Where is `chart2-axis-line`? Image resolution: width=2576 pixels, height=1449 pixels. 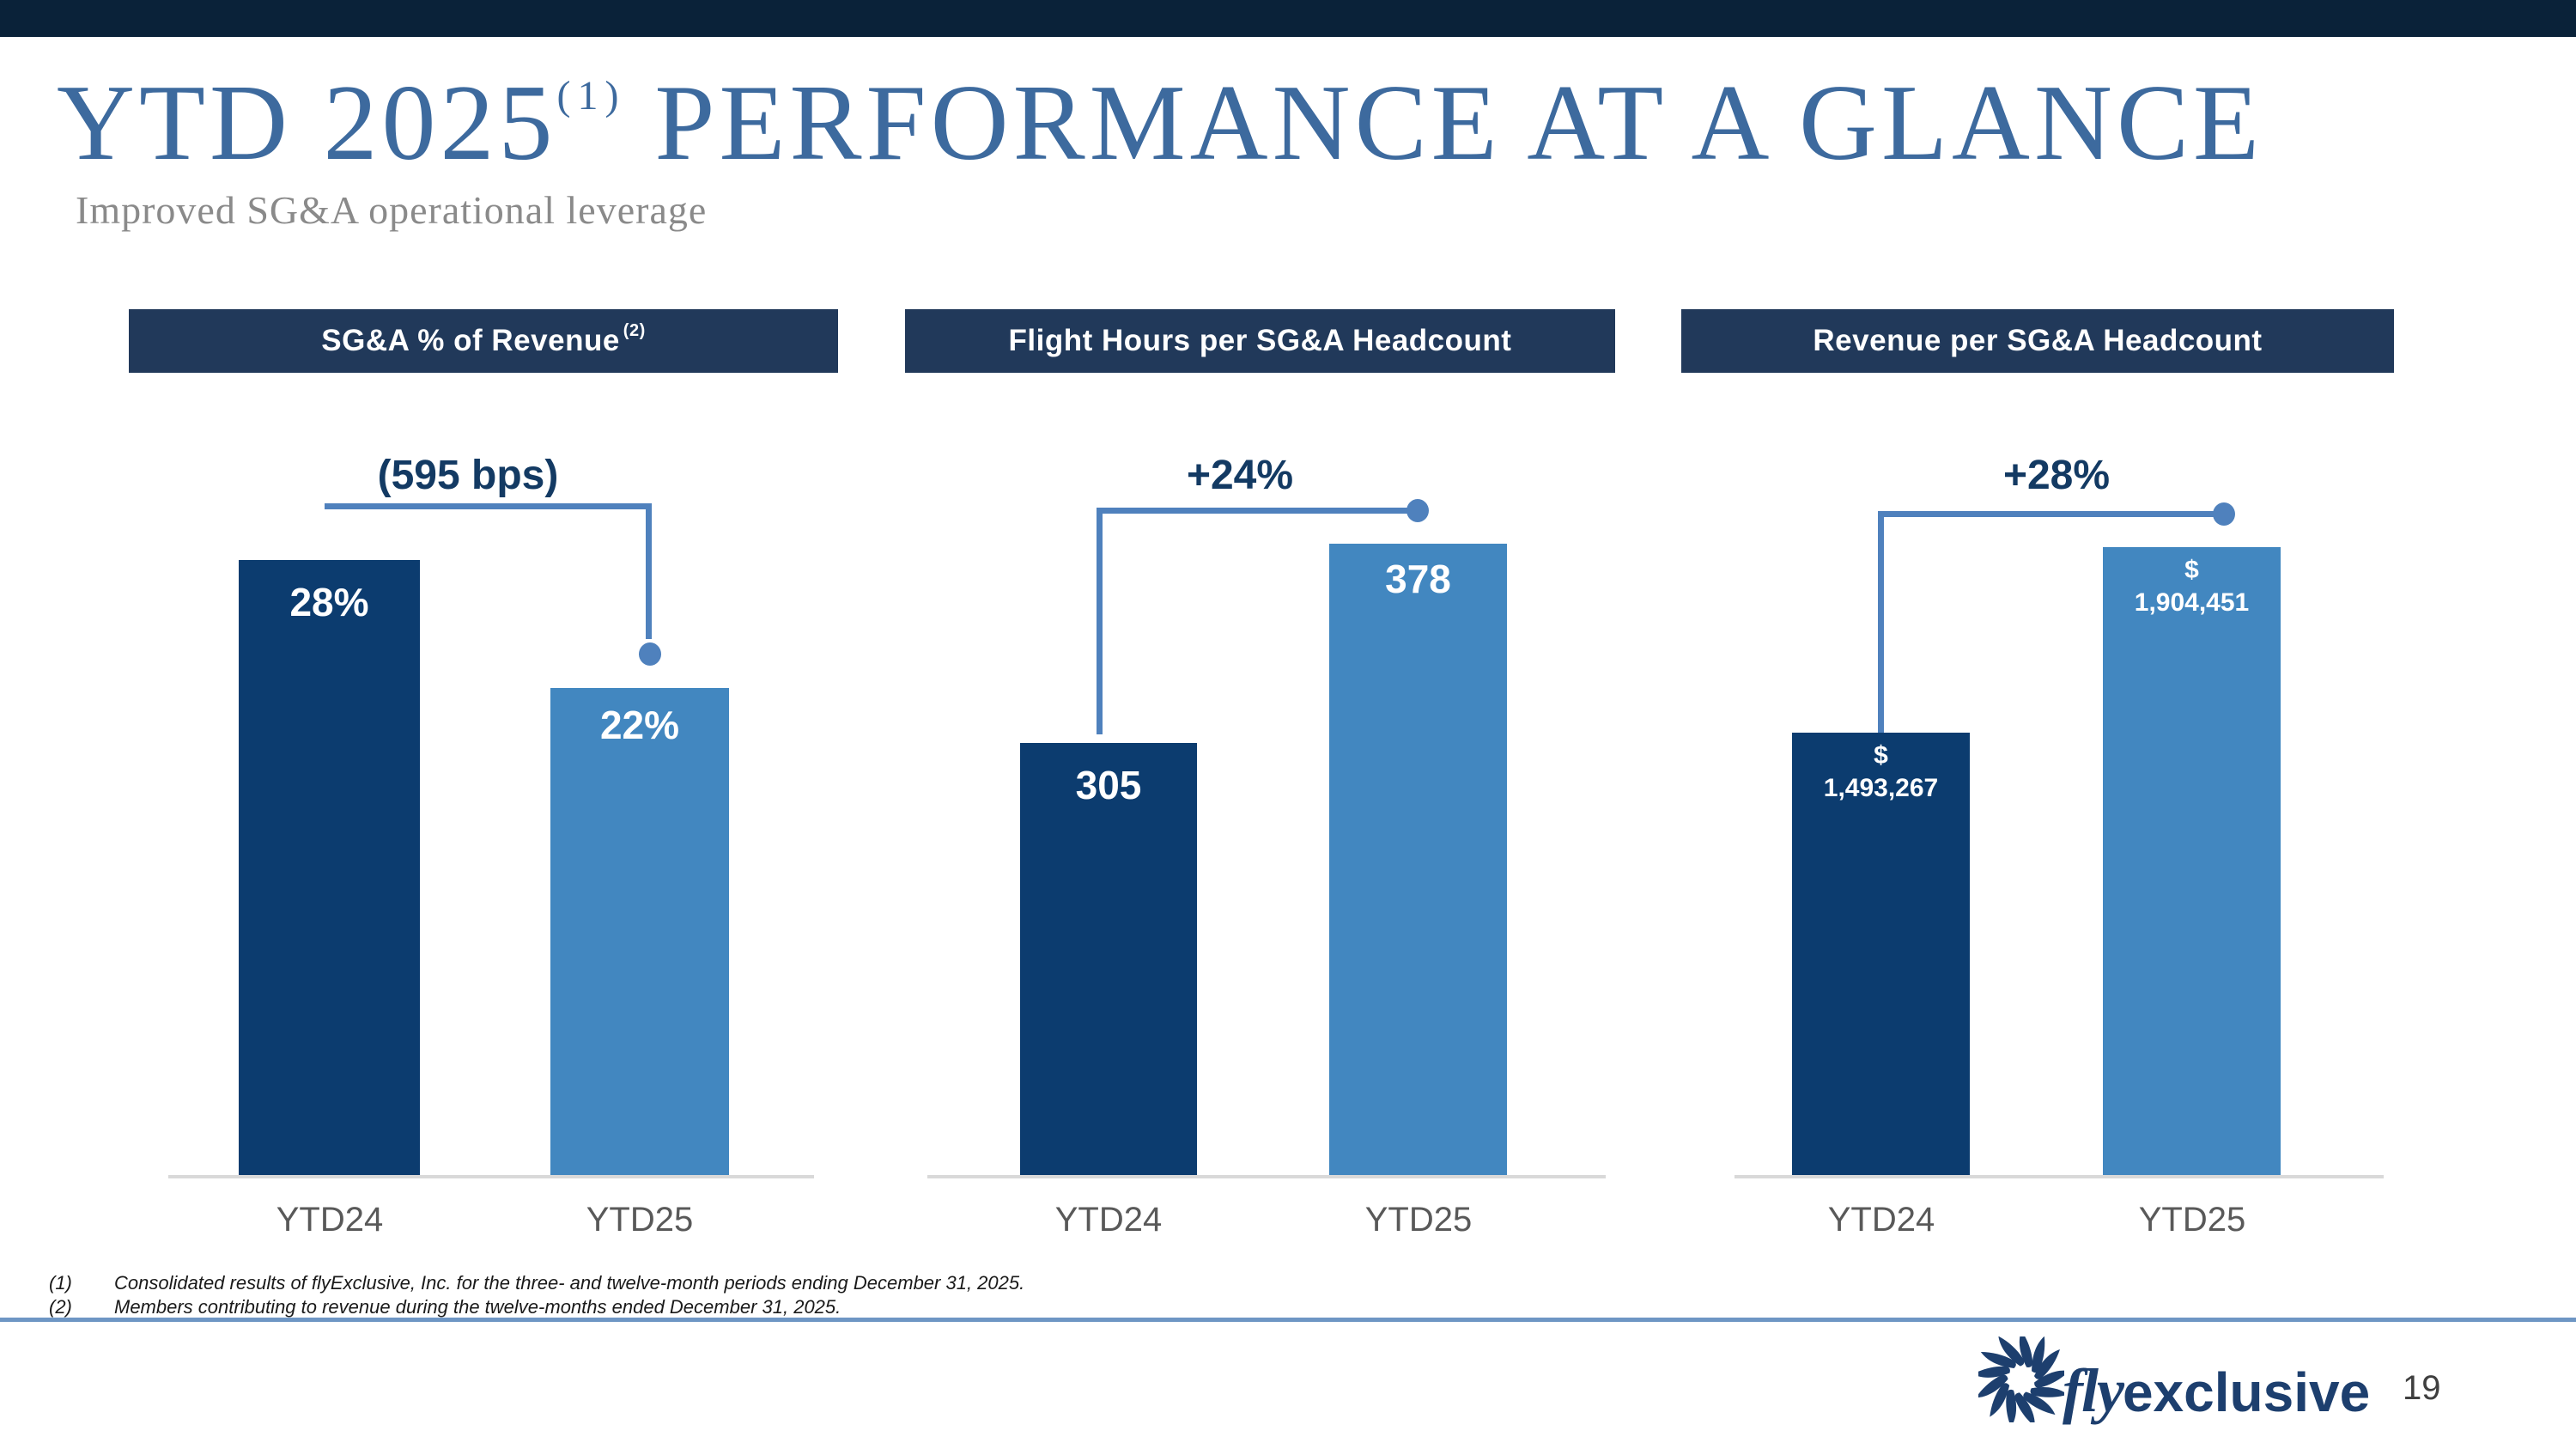
chart2-axis-line is located at coordinates (1266, 1176).